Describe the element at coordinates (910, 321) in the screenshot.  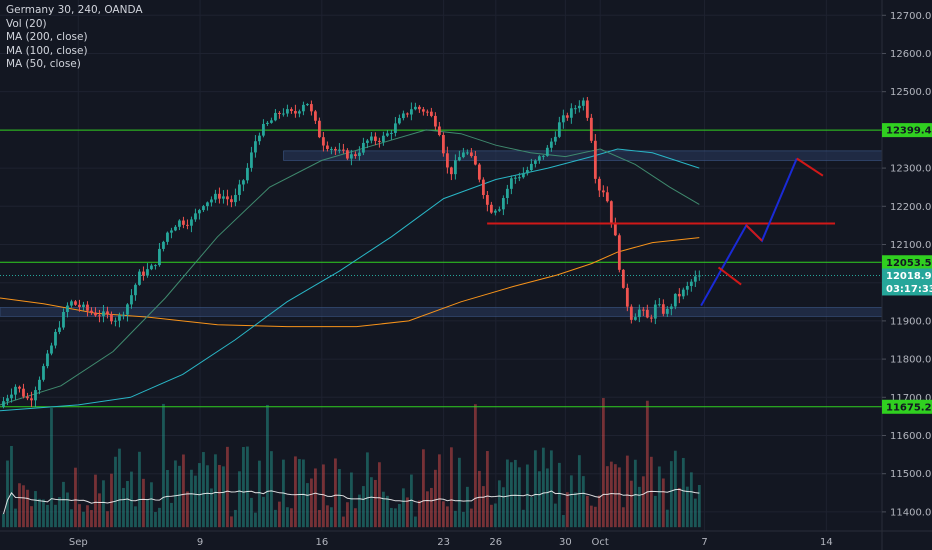
I see `y-tick-label: 11900.0` at that location.